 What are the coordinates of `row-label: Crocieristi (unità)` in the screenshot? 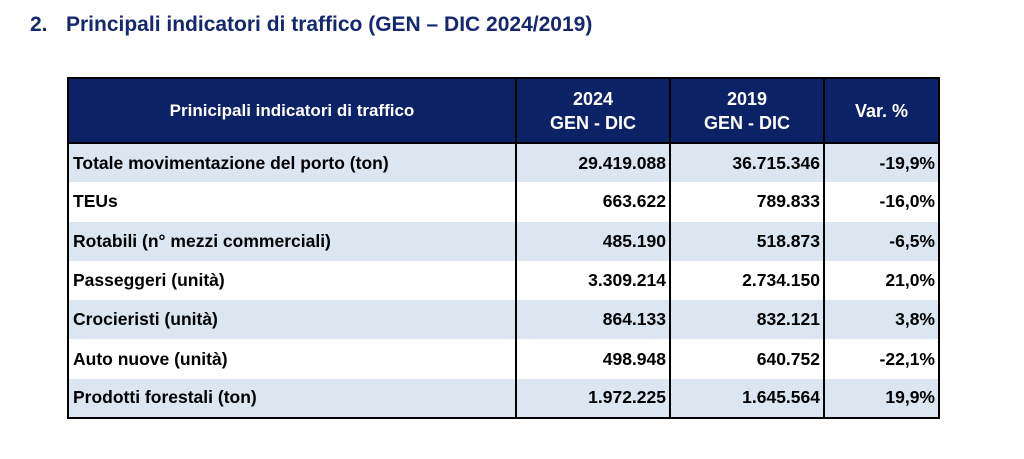 It's located at (292, 320).